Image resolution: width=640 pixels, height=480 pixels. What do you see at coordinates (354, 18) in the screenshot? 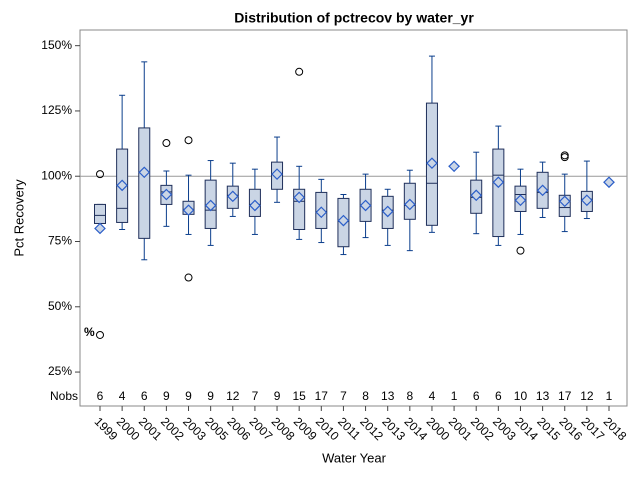
I see `chart-title: Distribution of pctrecov by water_yr` at bounding box center [354, 18].